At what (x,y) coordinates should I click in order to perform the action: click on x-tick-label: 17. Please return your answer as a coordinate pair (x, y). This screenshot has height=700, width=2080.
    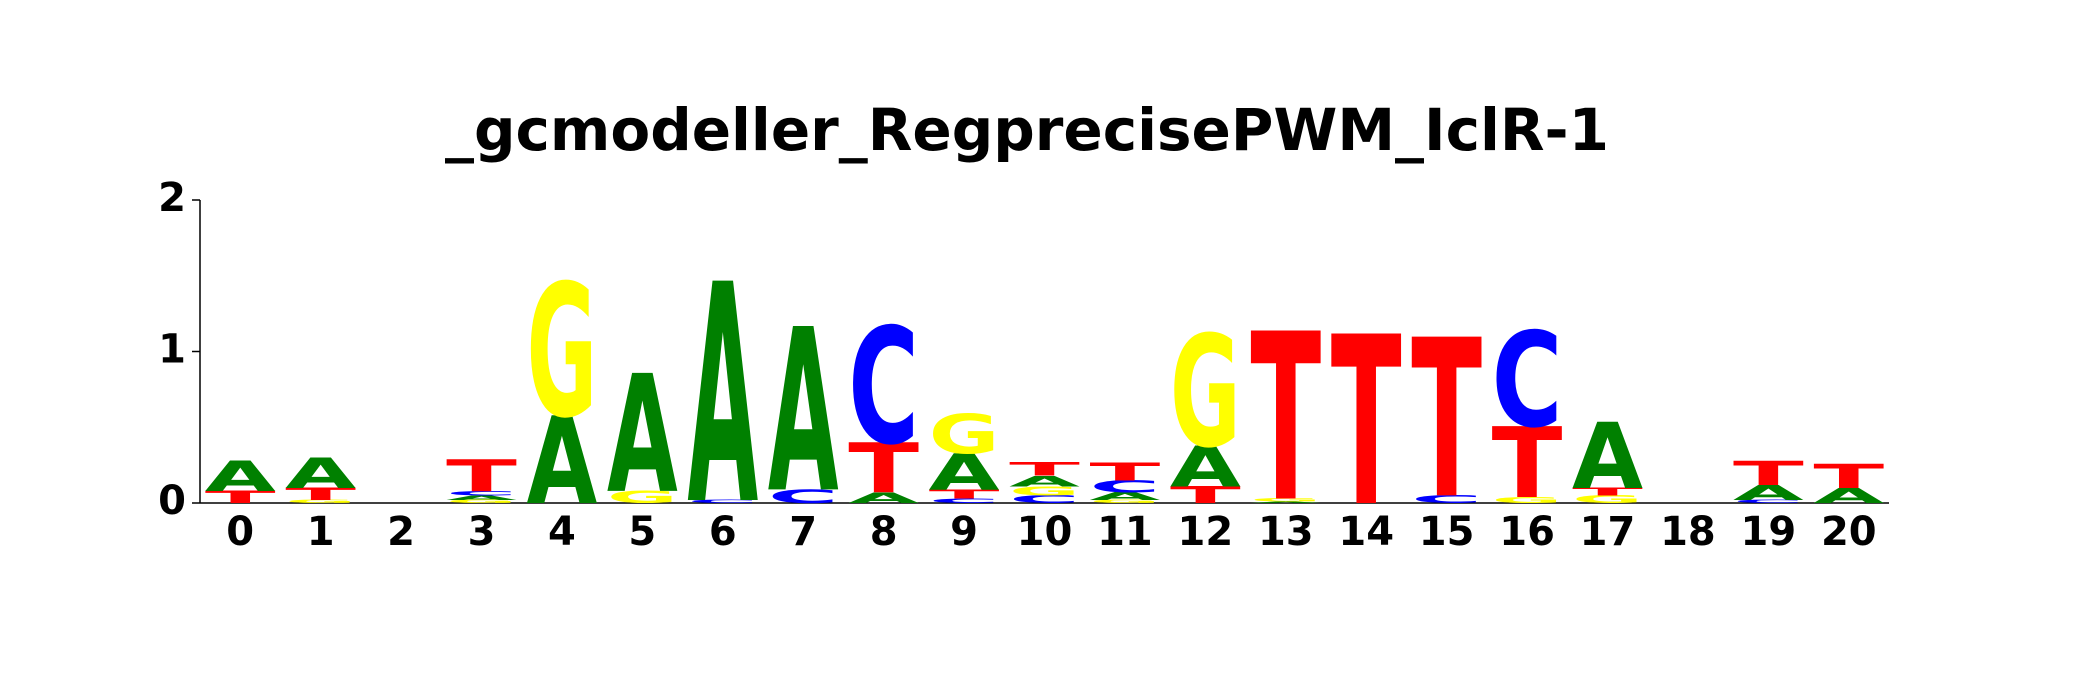
    Looking at the image, I should click on (1608, 532).